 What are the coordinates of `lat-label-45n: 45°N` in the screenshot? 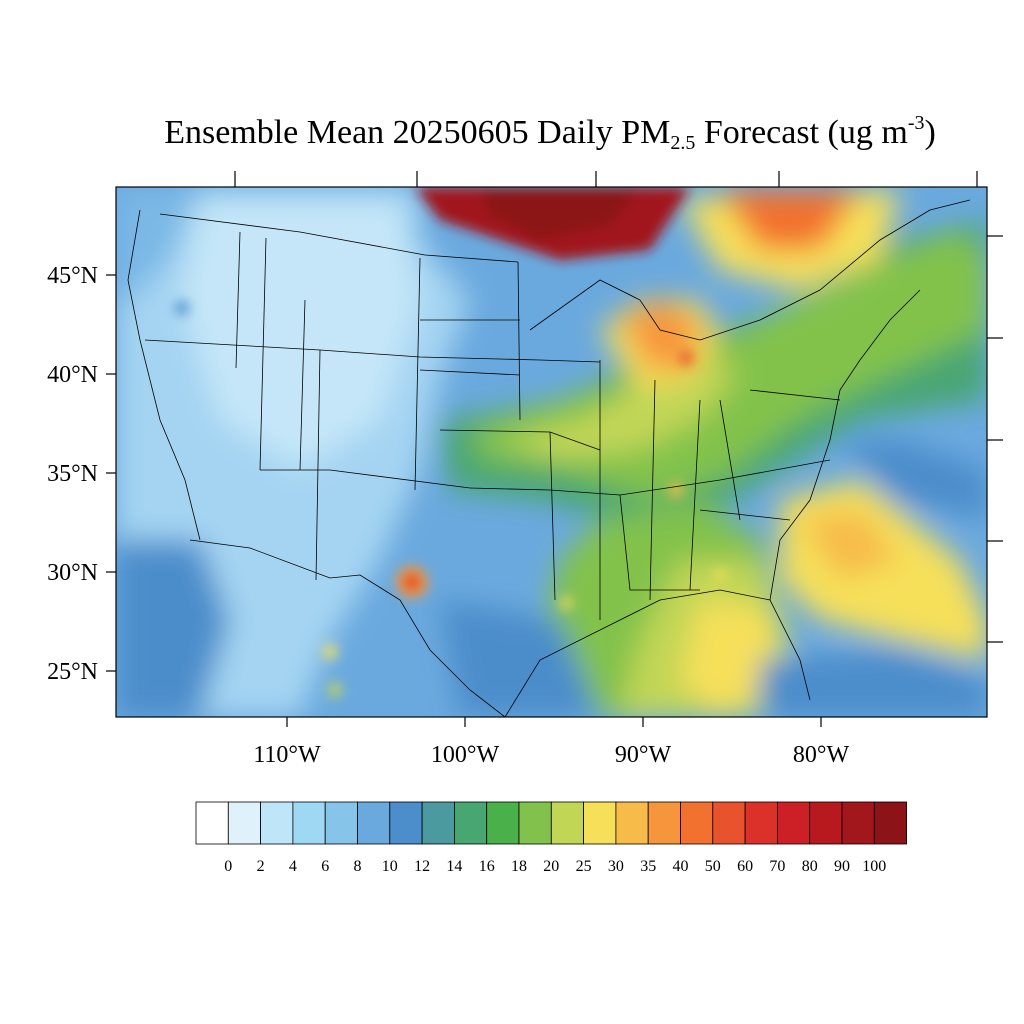 It's located at (72, 276).